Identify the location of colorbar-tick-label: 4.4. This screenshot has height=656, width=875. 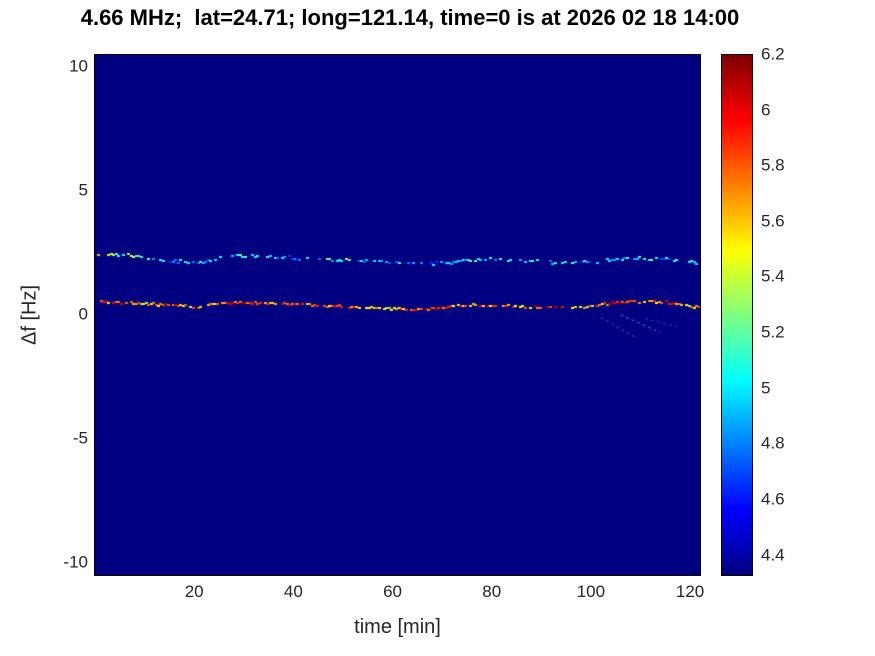
(773, 555).